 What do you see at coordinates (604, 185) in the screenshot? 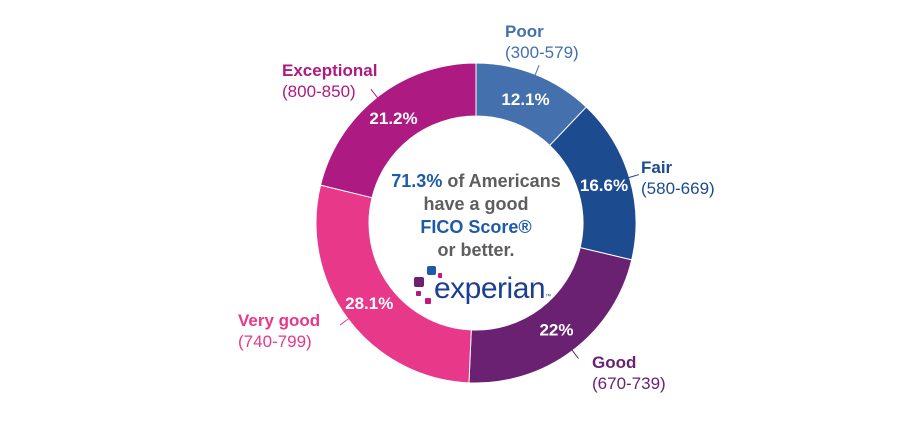
I see `value-label: 16.6%` at bounding box center [604, 185].